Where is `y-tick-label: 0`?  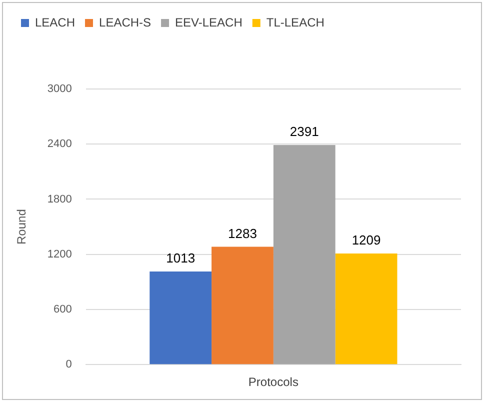 y-tick-label: 0 is located at coordinates (69, 364).